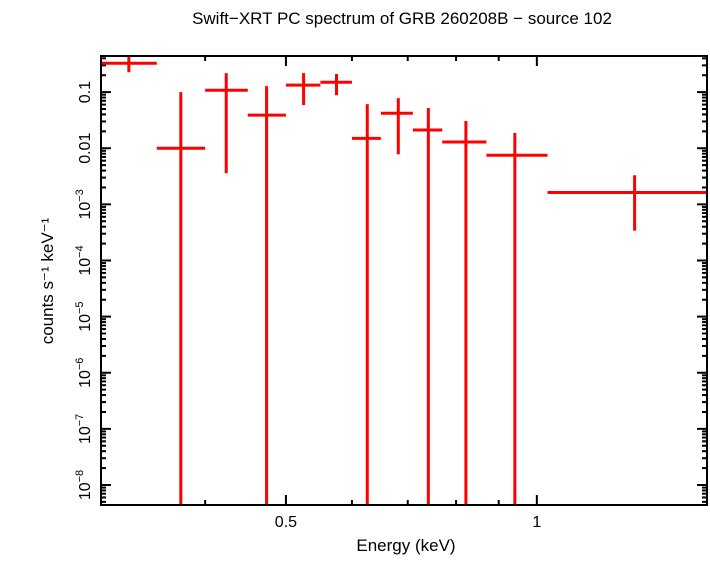 Image resolution: width=710 pixels, height=561 pixels. Describe the element at coordinates (286, 522) in the screenshot. I see `x-tick-label: 0.5` at that location.